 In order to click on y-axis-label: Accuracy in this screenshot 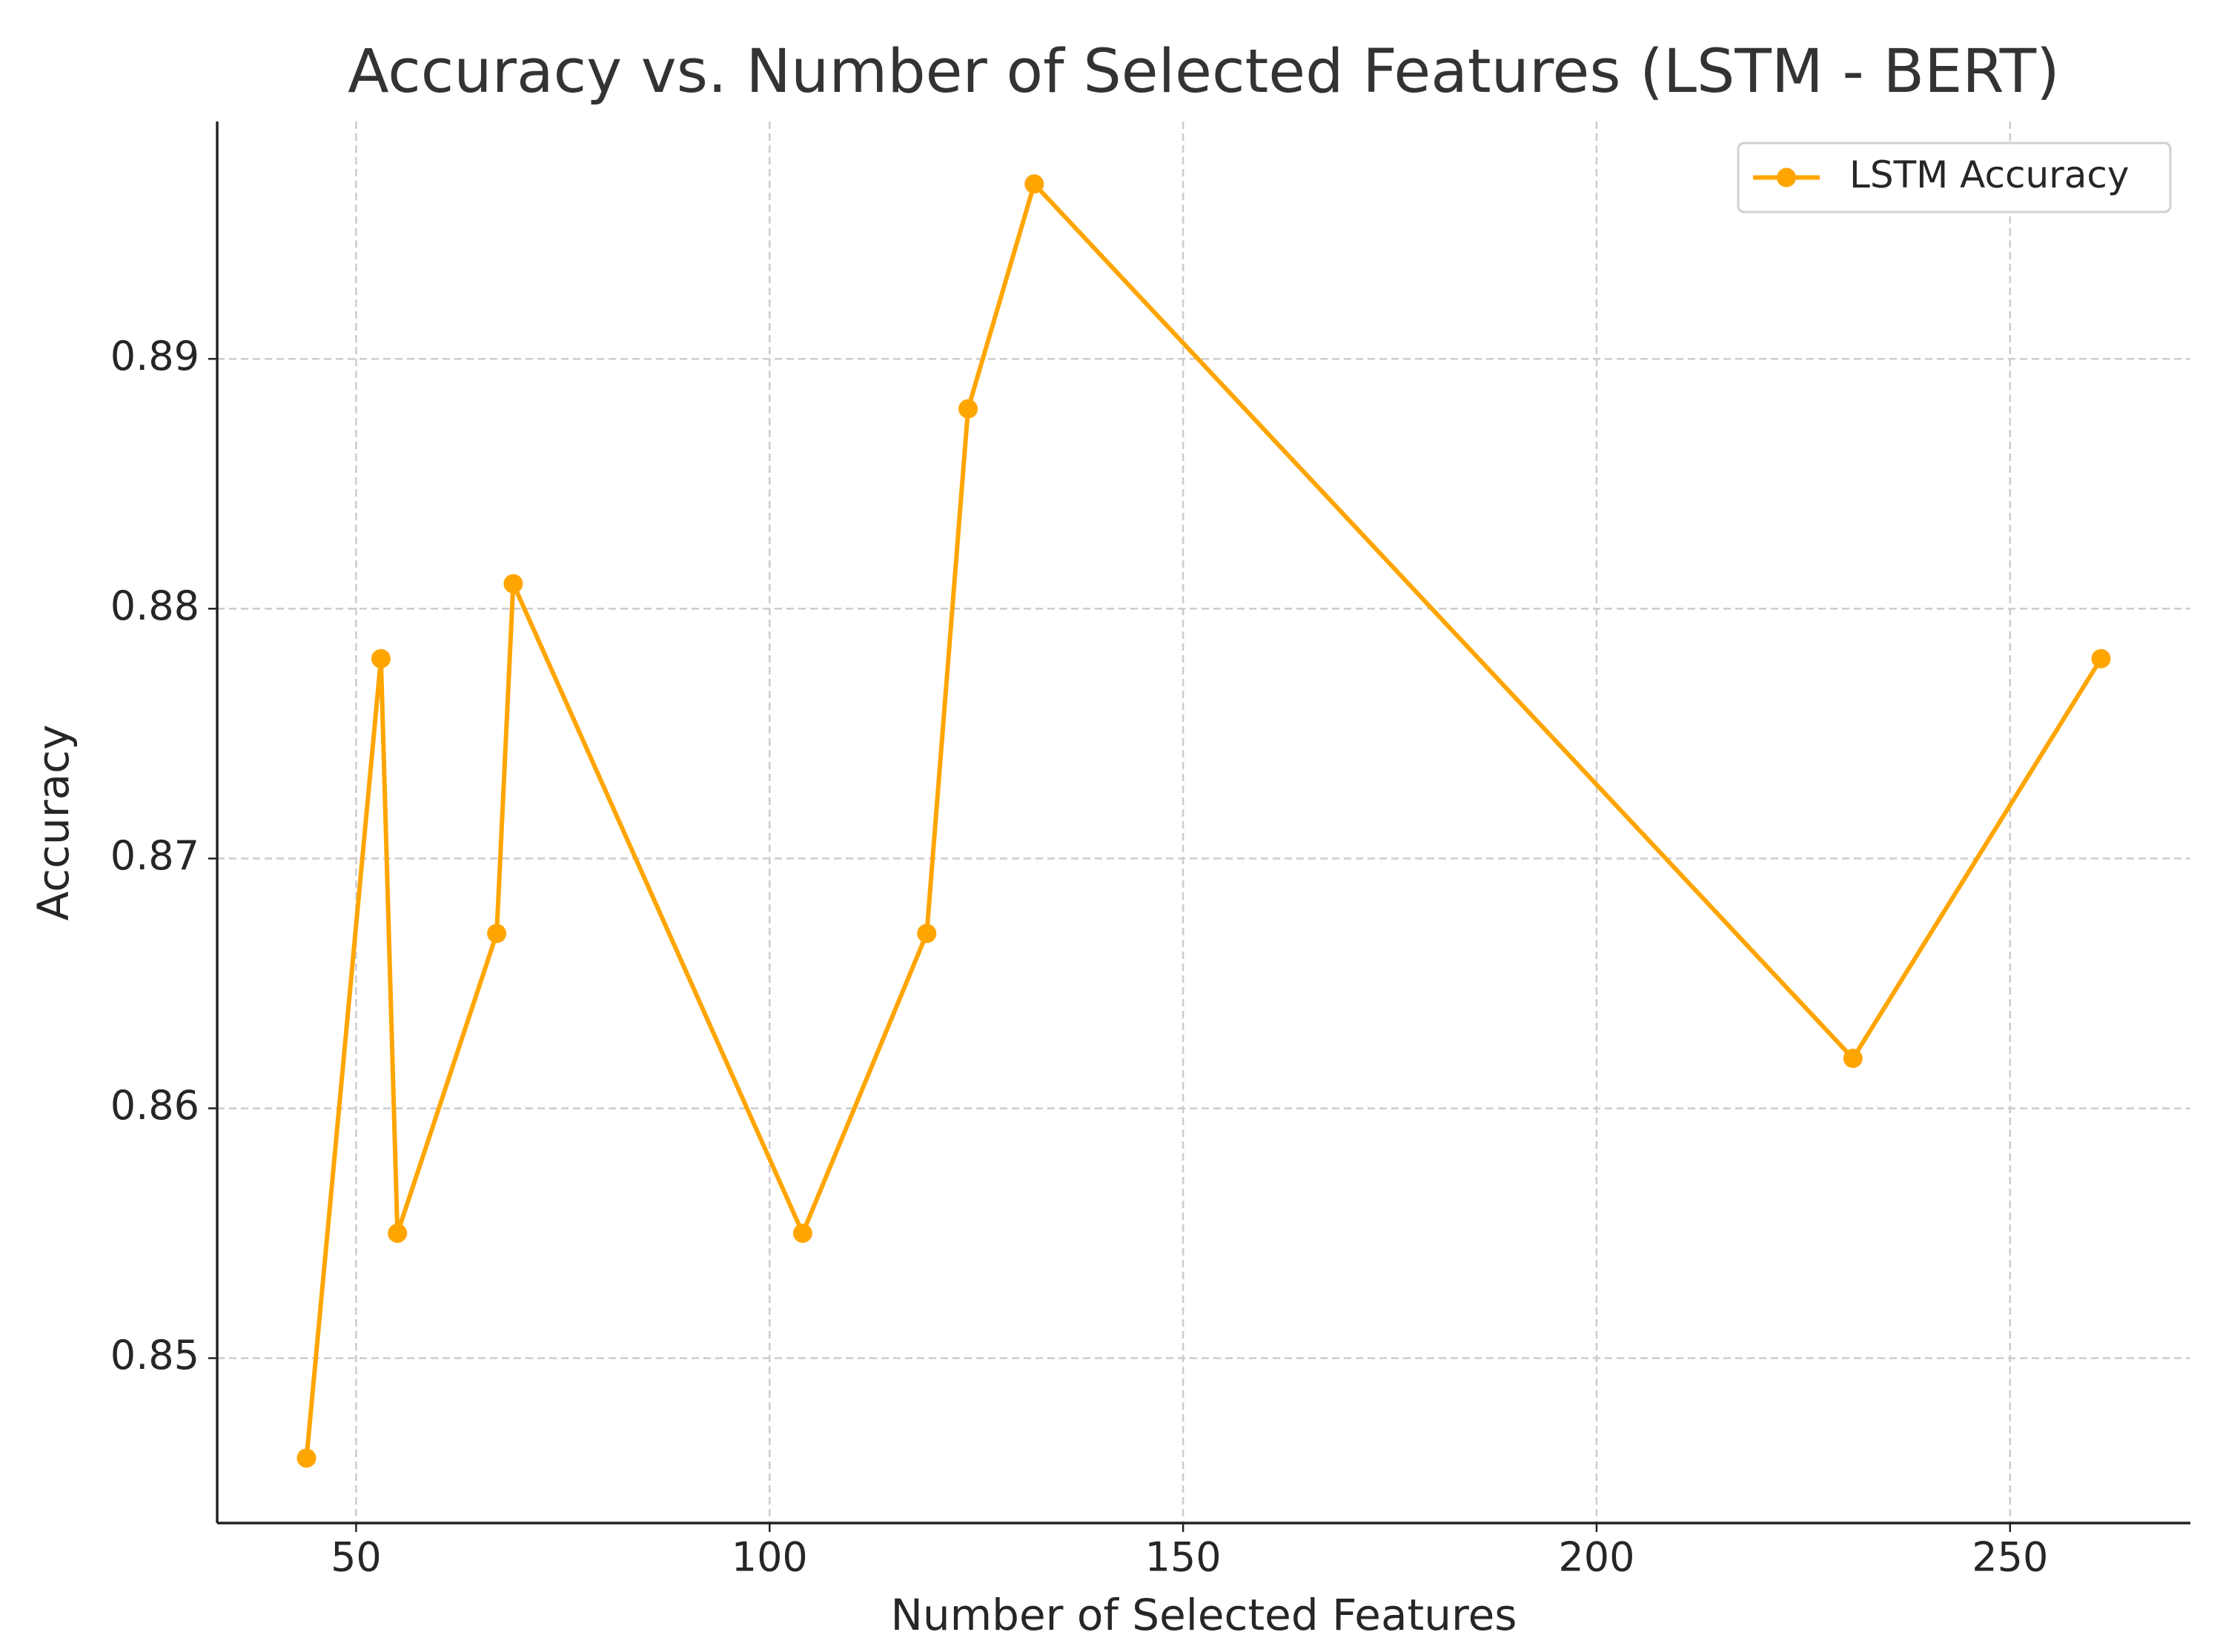, I will do `click(53, 823)`.